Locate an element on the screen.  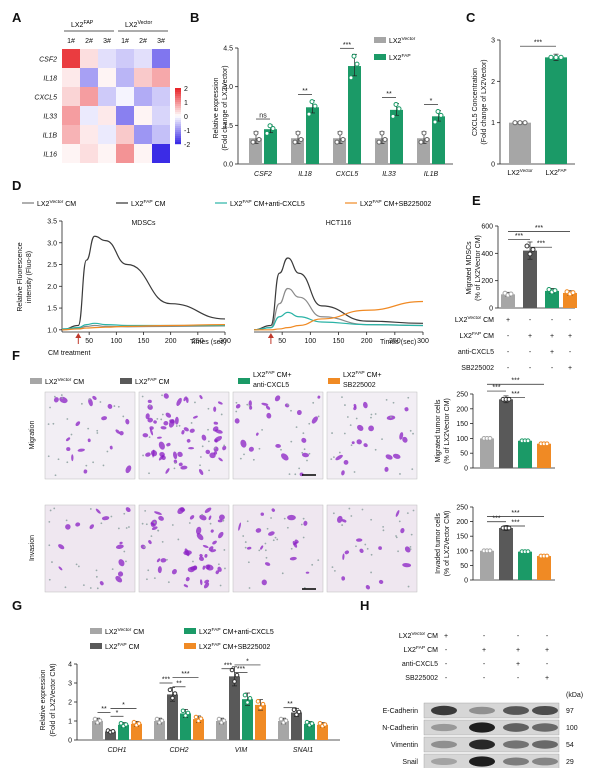
bar-fap is located at coordinates (270, 146).